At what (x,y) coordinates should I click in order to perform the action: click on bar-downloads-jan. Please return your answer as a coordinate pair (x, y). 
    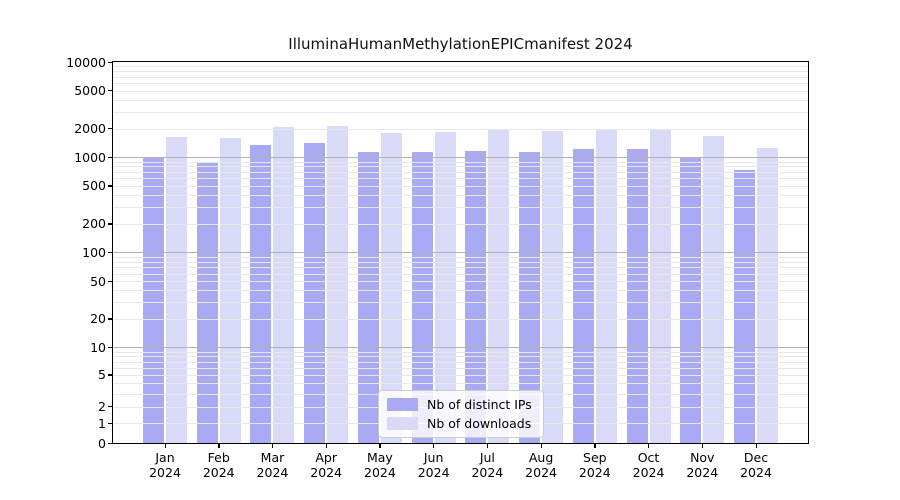
    Looking at the image, I should click on (176, 289).